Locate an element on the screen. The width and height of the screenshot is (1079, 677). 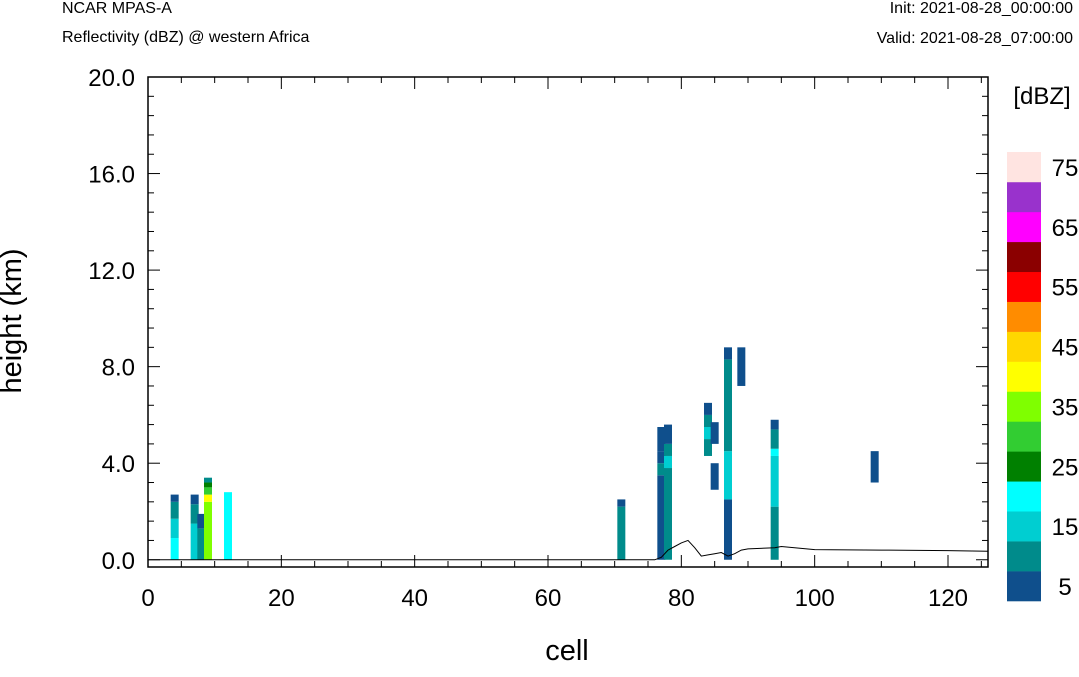
colorbar-tick-label: 35 is located at coordinates (1065, 407).